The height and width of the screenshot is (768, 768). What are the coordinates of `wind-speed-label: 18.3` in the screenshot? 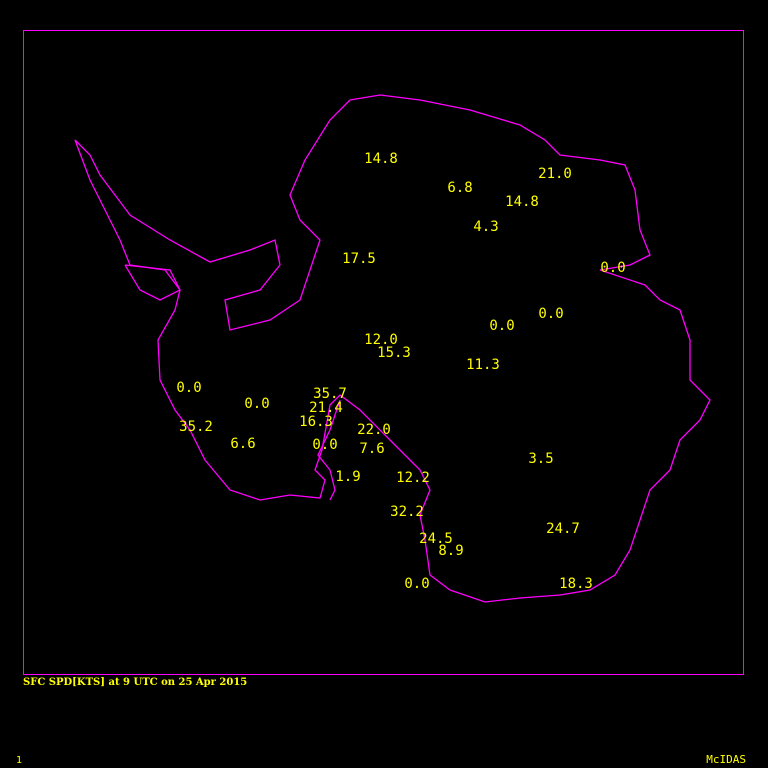 It's located at (576, 584).